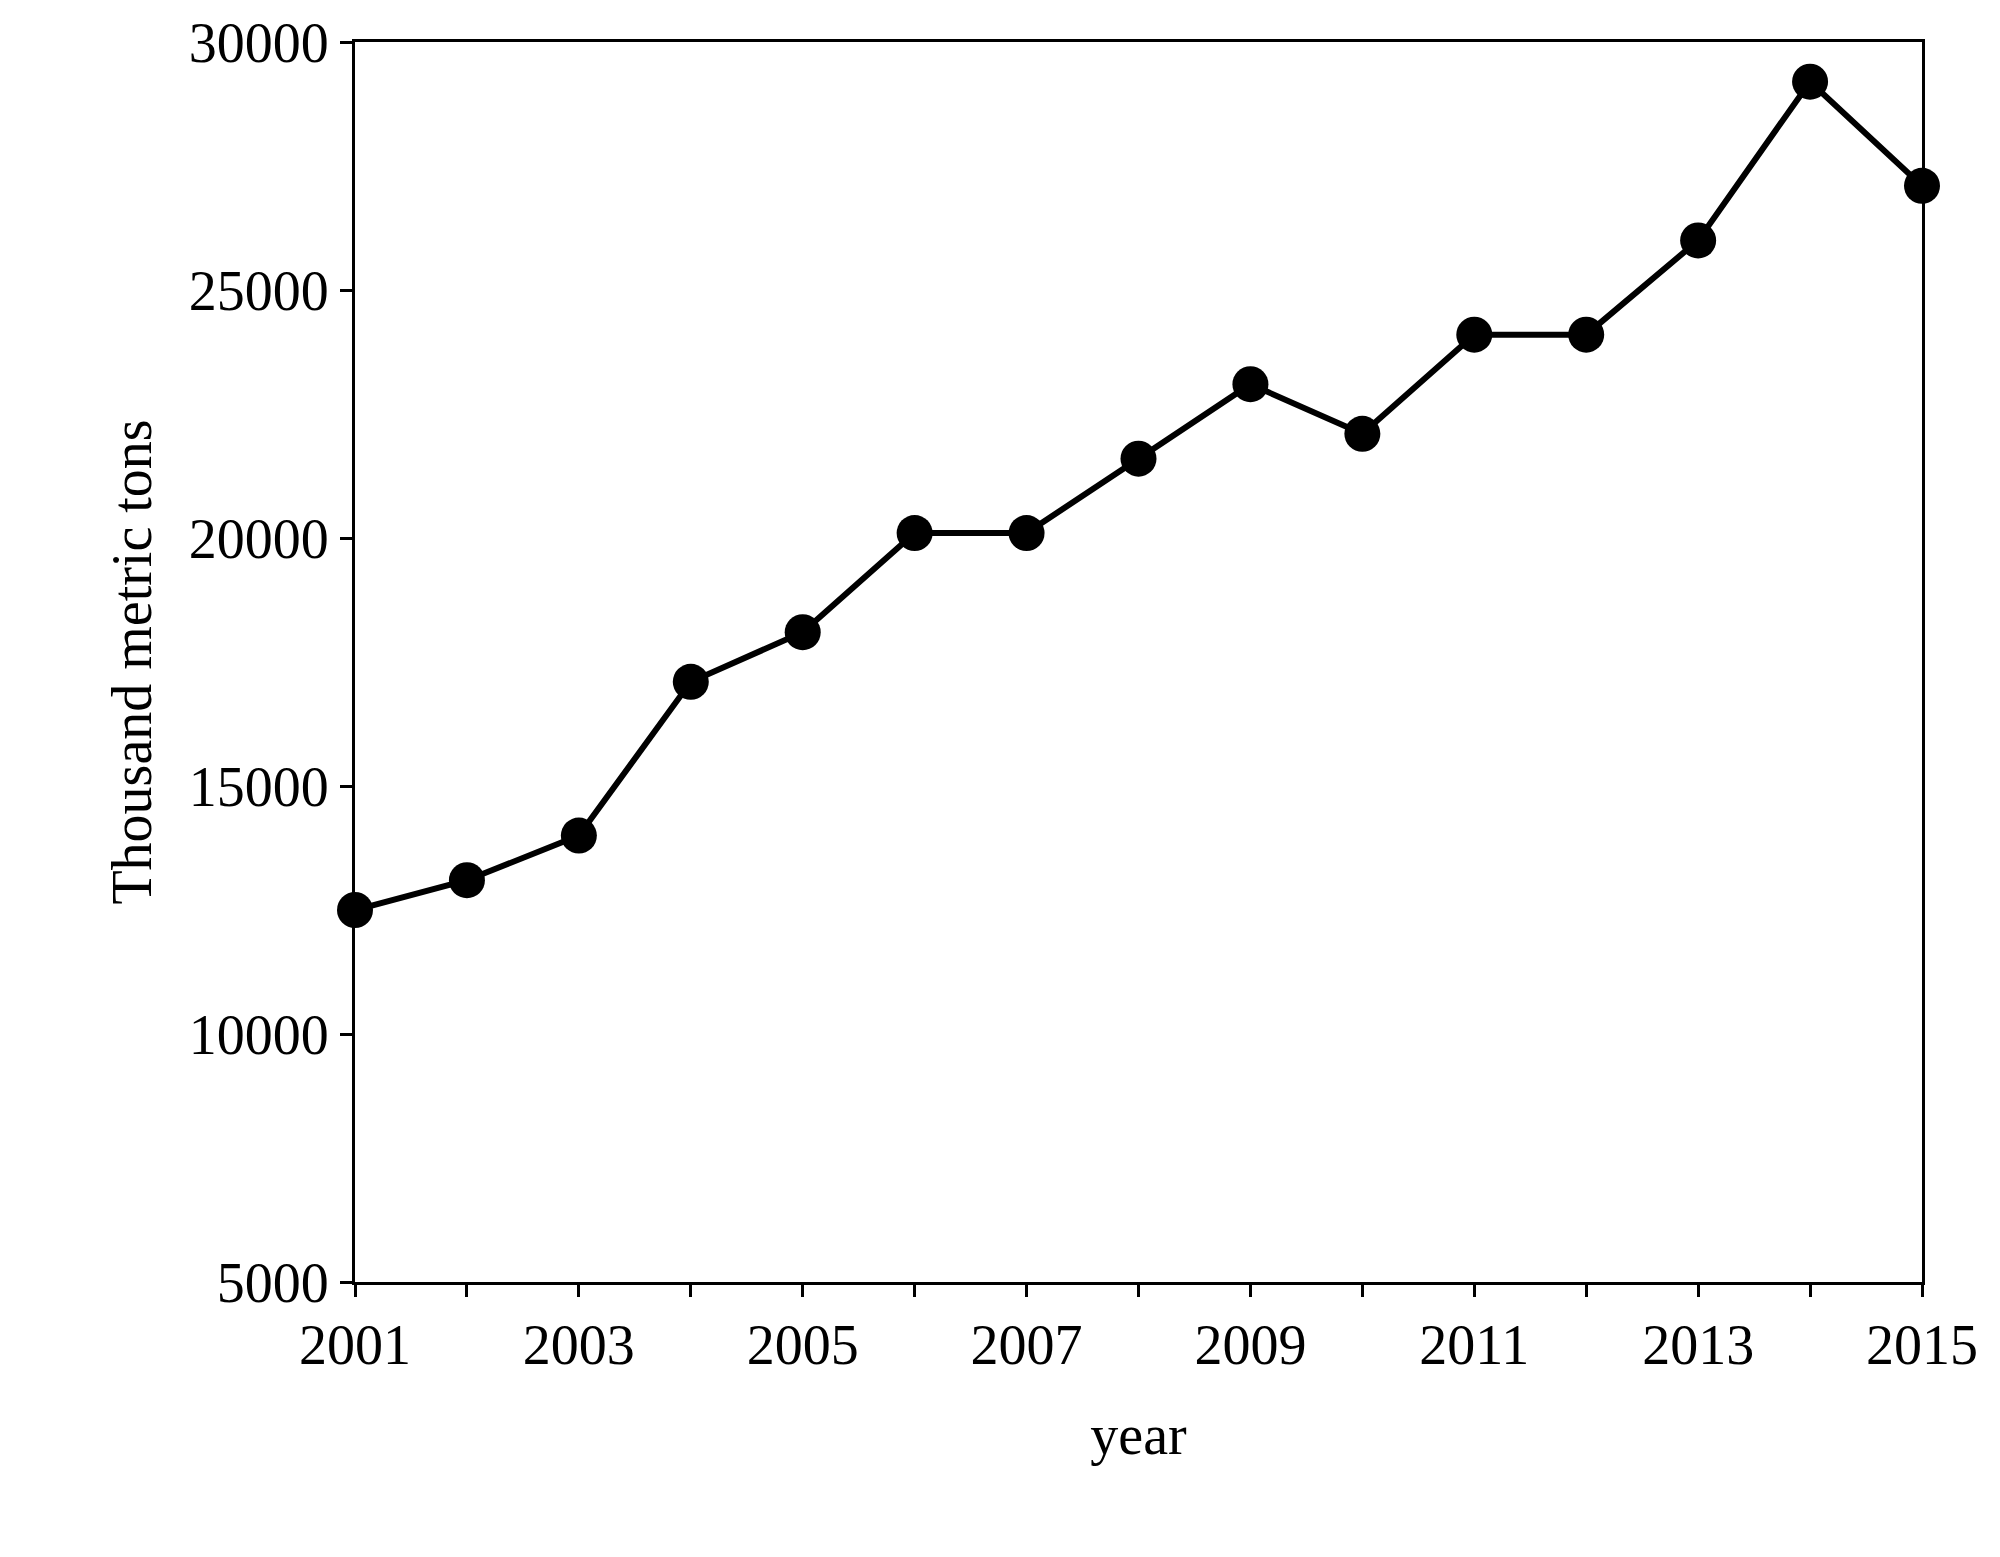 The width and height of the screenshot is (2000, 1557). I want to click on x-tick-label: 2007, so click(1026, 1345).